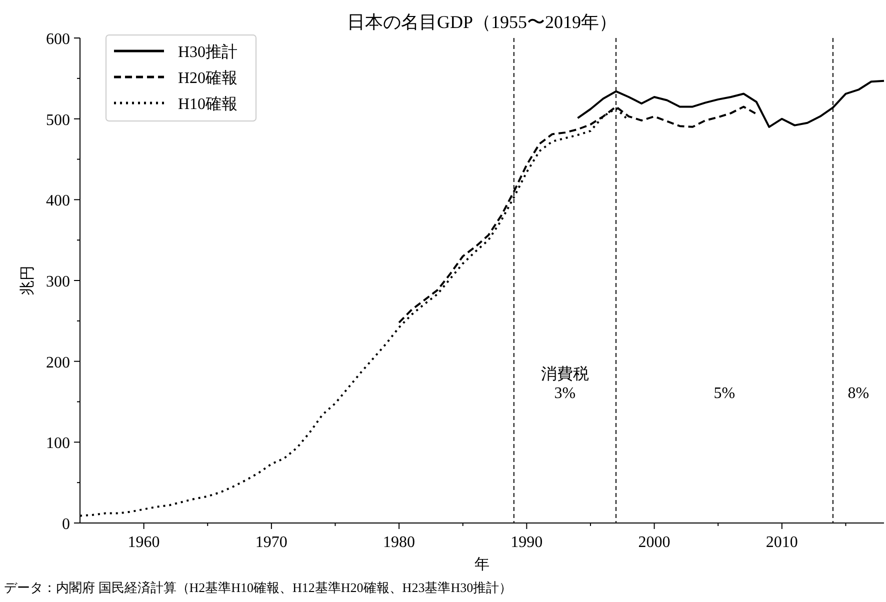 This screenshot has height=602, width=886. What do you see at coordinates (58, 282) in the screenshot?
I see `y-tick-label: 300` at bounding box center [58, 282].